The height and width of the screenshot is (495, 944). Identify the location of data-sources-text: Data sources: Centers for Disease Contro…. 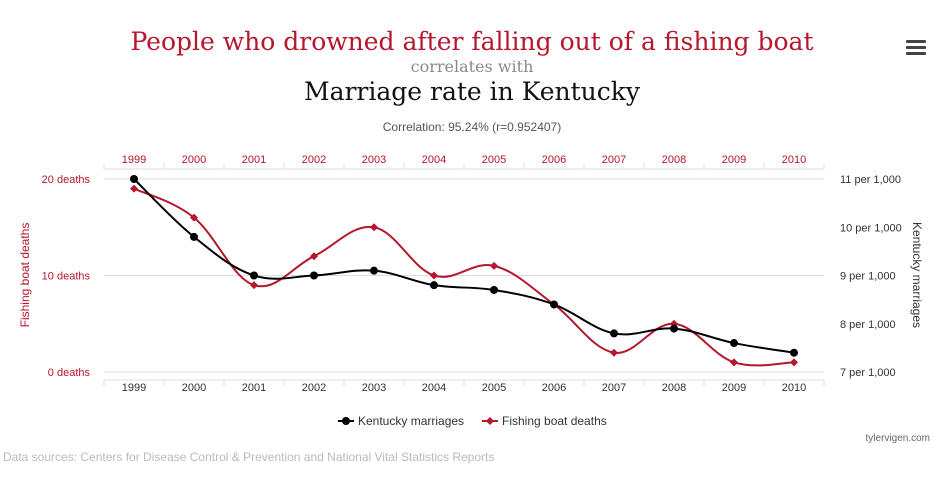
(249, 457).